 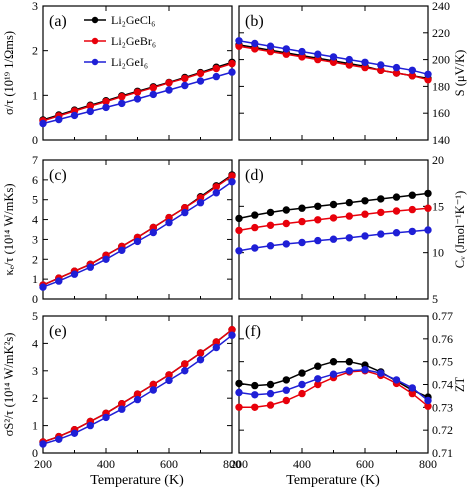 I want to click on panel-f-y-tick-label: 0.73, so click(x=442, y=407).